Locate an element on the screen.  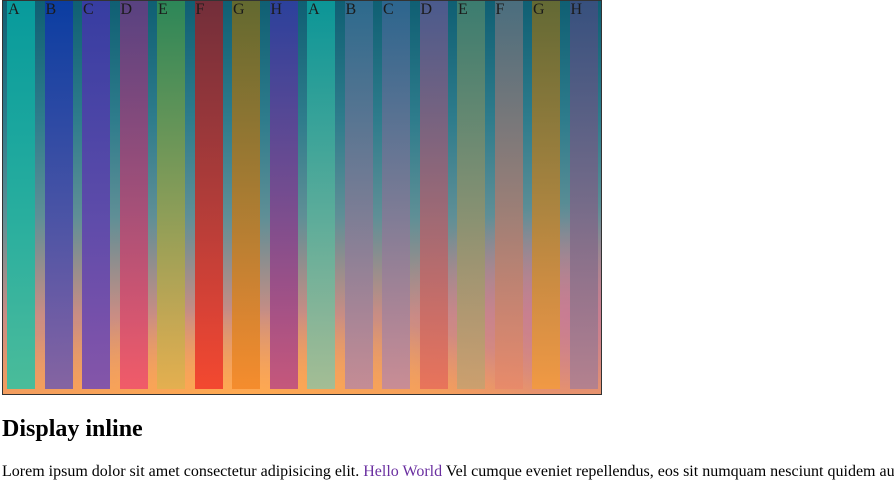
page-heading: Display inline is located at coordinates (72, 429).